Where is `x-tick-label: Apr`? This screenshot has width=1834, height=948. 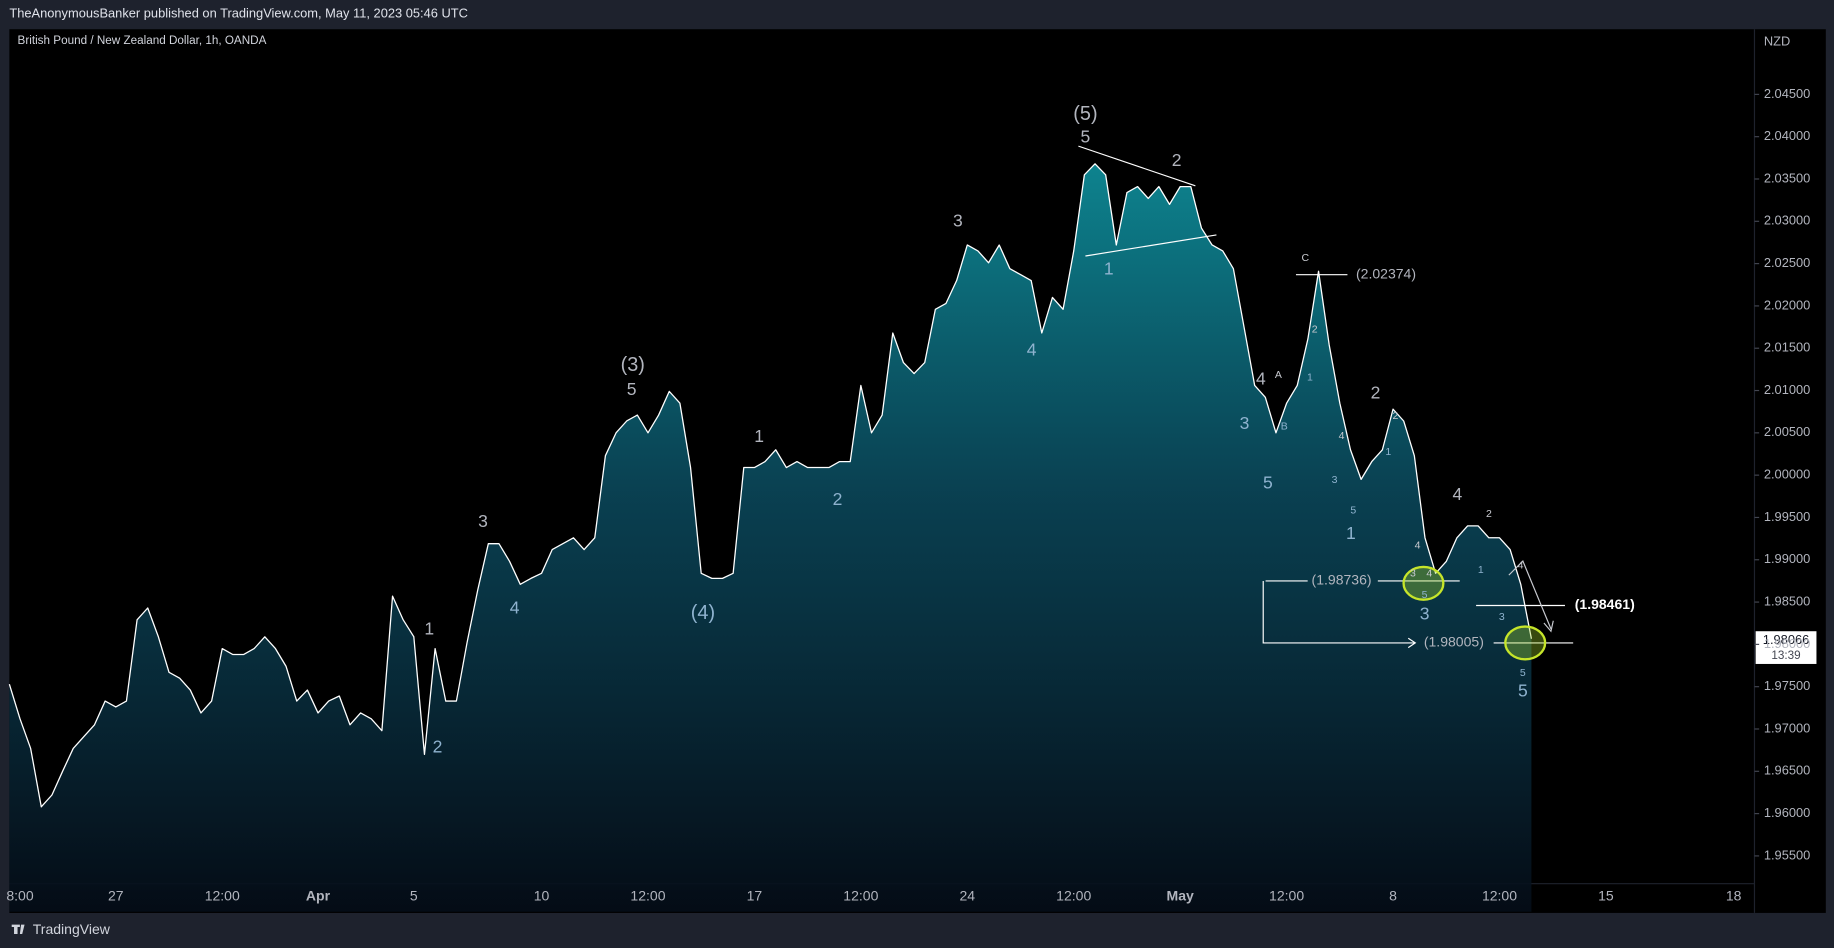
x-tick-label: Apr is located at coordinates (318, 895).